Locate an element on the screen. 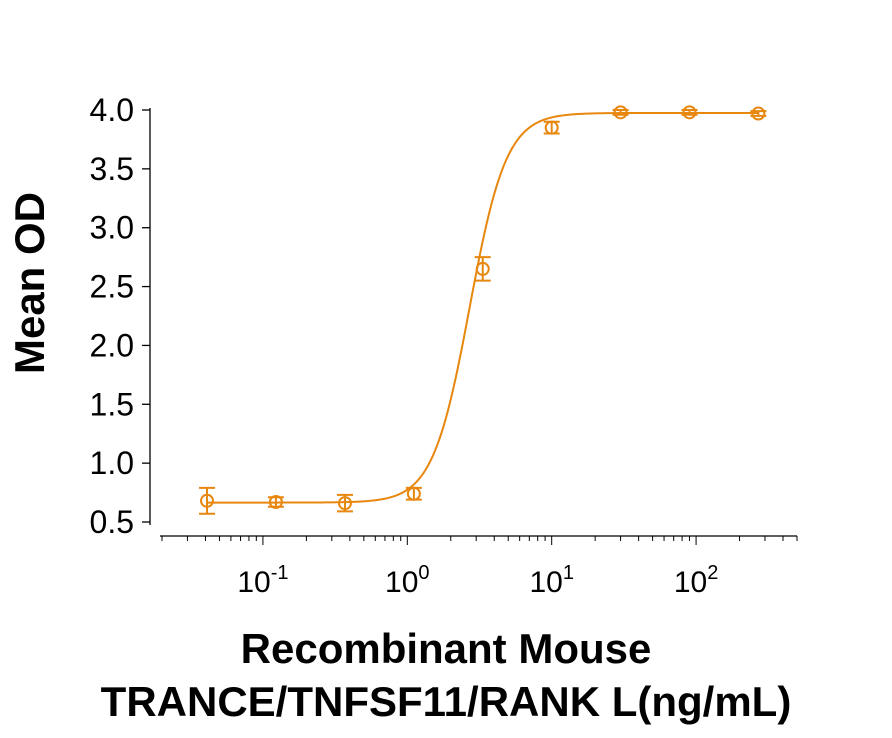 This screenshot has width=892, height=738. x-tick-label: 10¹ is located at coordinates (551, 580).